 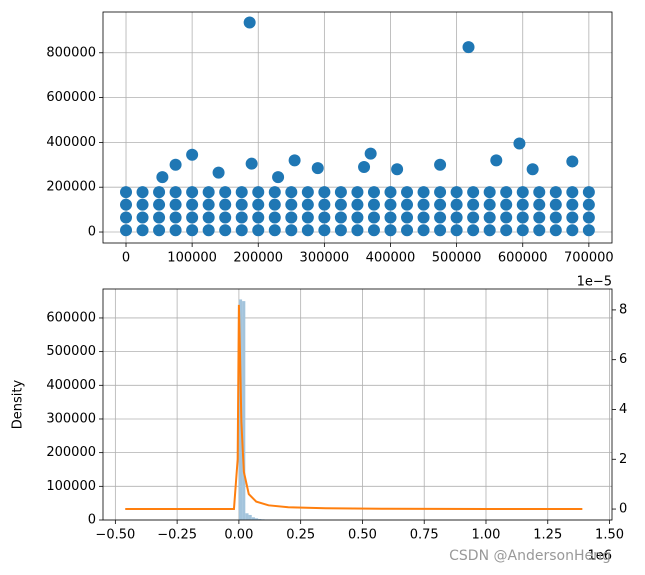 What do you see at coordinates (71, 97) in the screenshot?
I see `y-tick-label: 600000` at bounding box center [71, 97].